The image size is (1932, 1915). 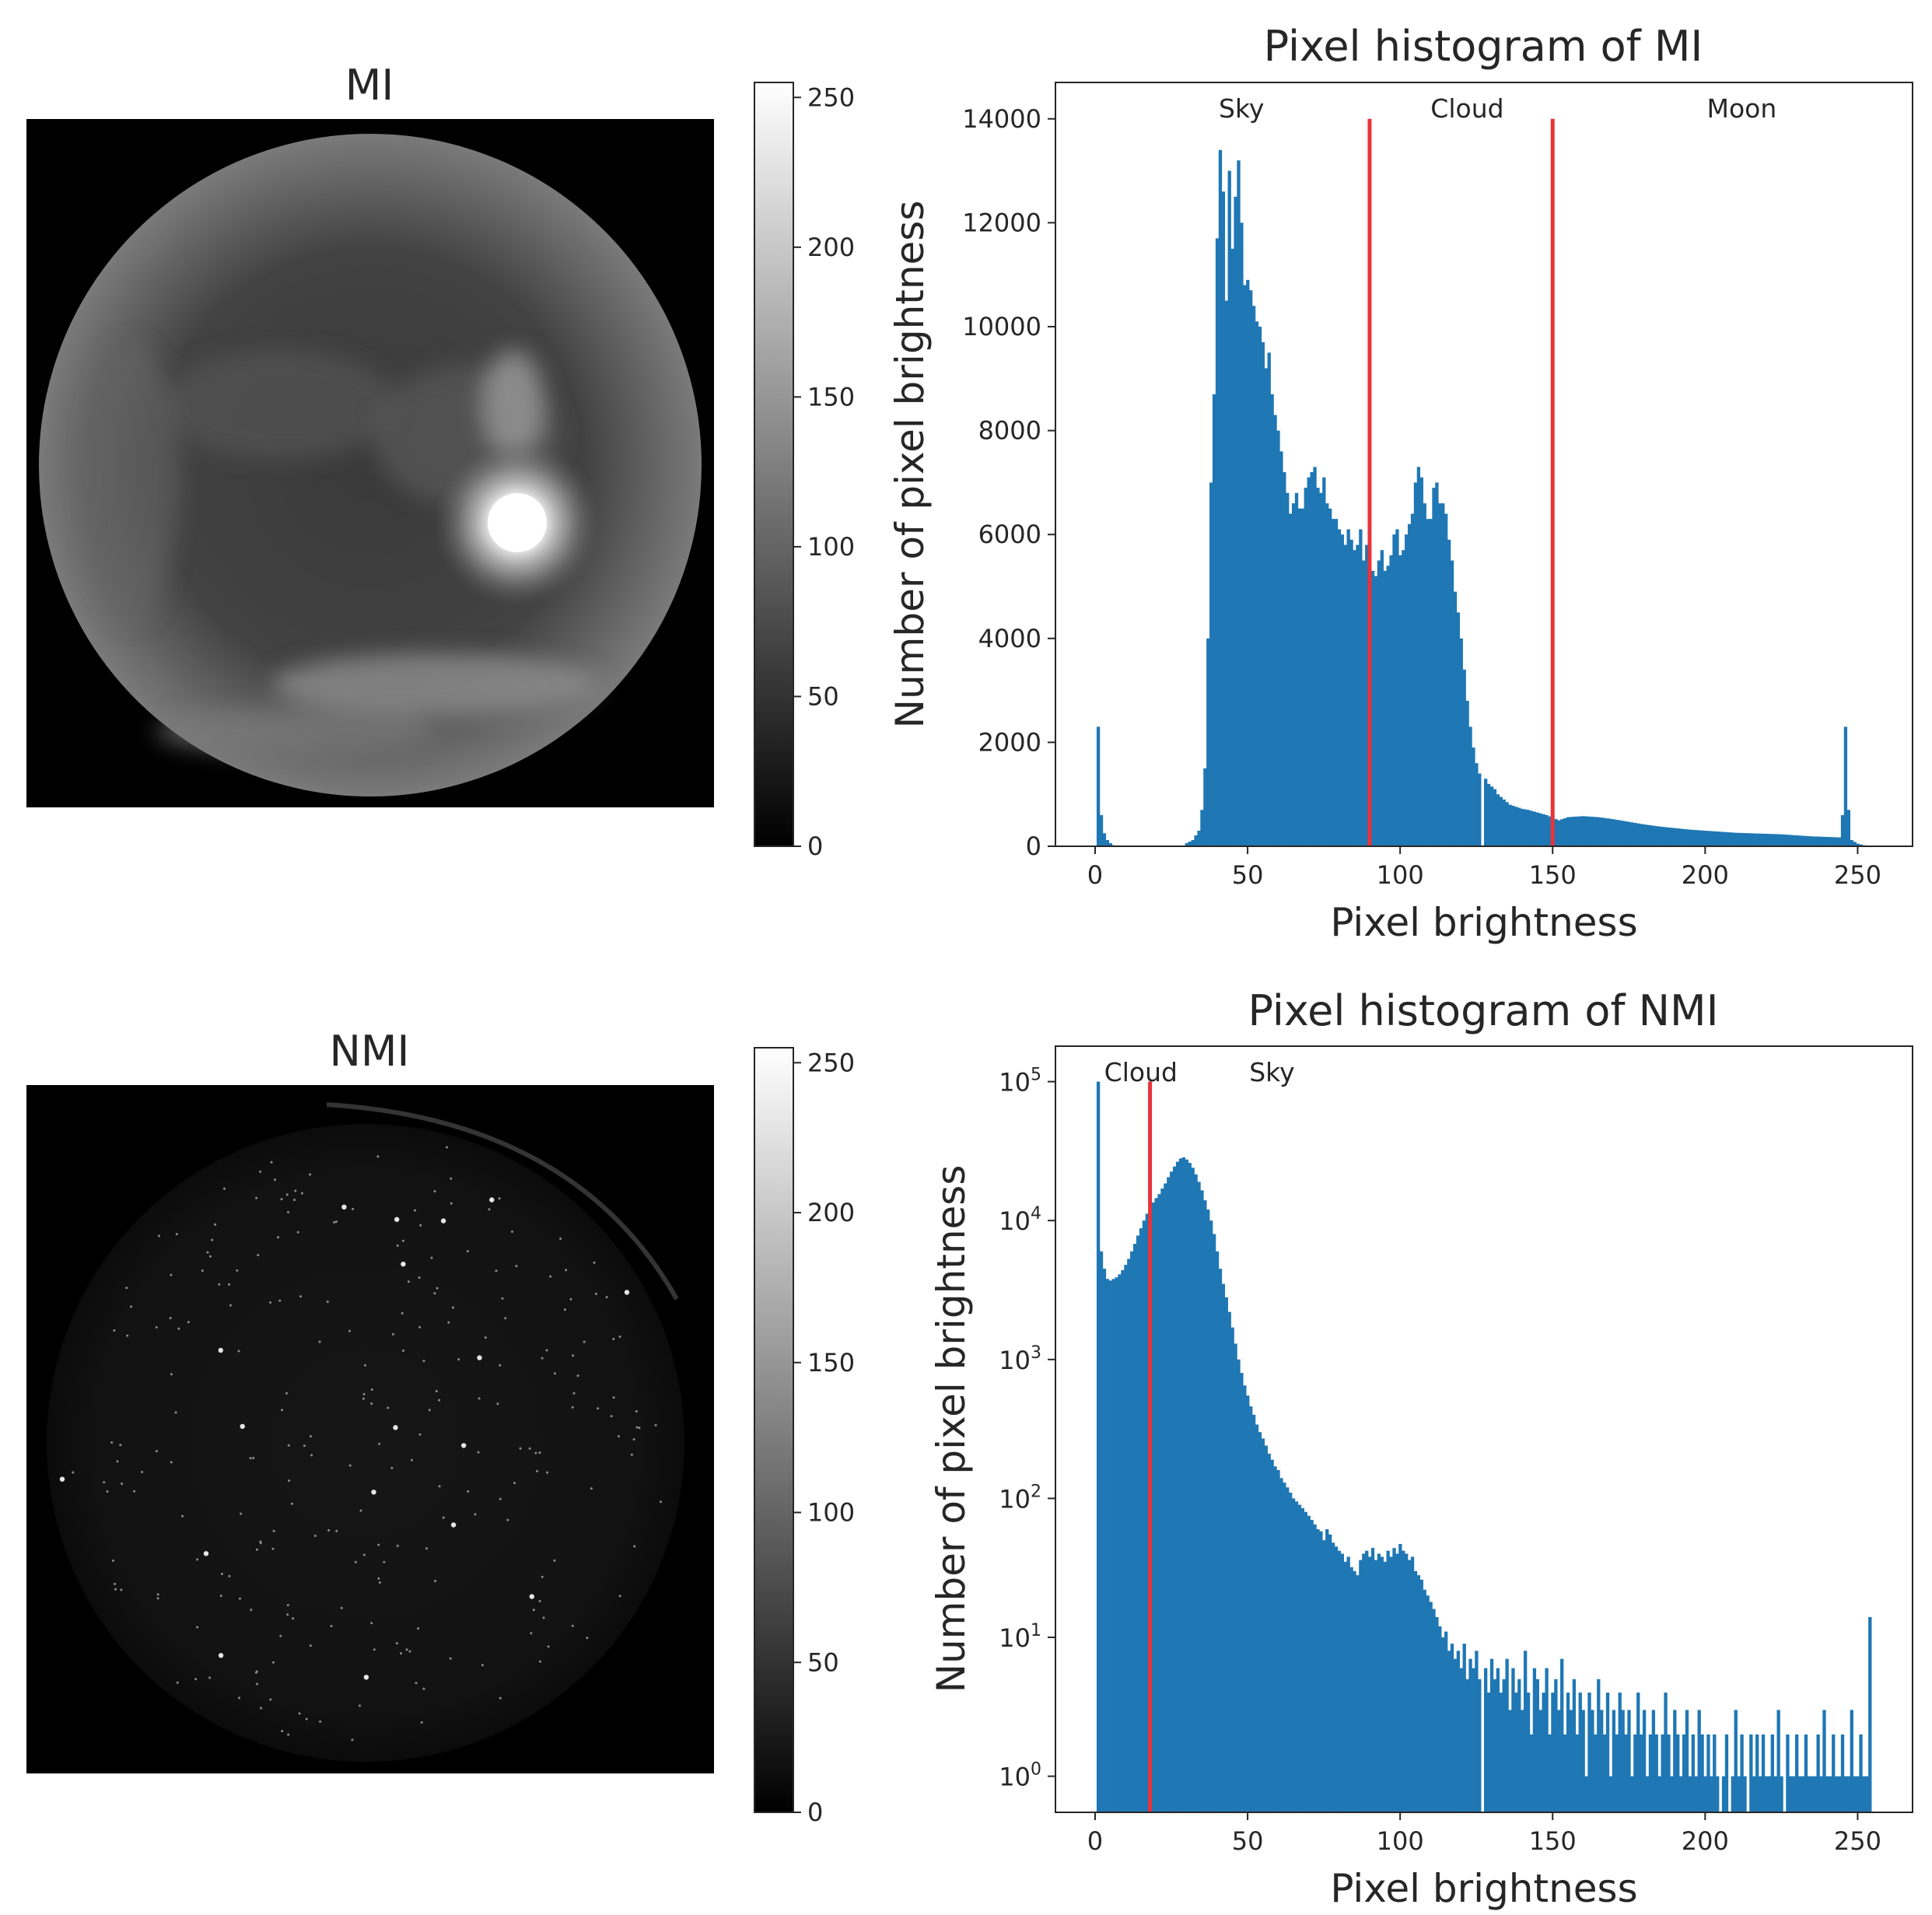 I want to click on nmi-colorbar-gradient, so click(x=774, y=1430).